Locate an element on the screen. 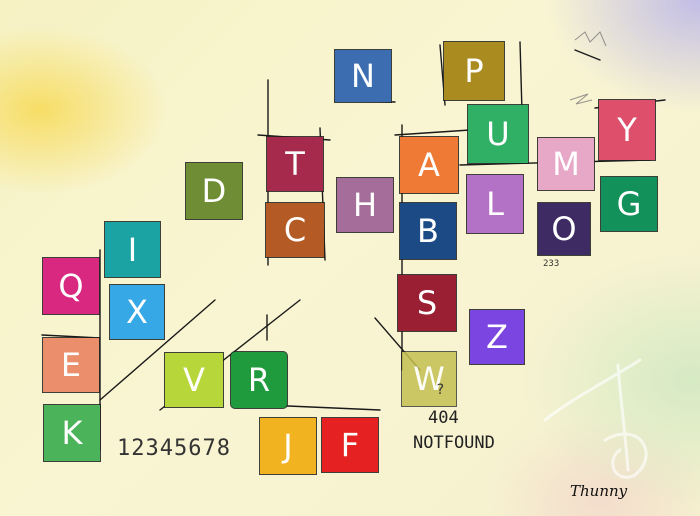 This screenshot has height=516, width=700. tile-letter: W is located at coordinates (429, 379).